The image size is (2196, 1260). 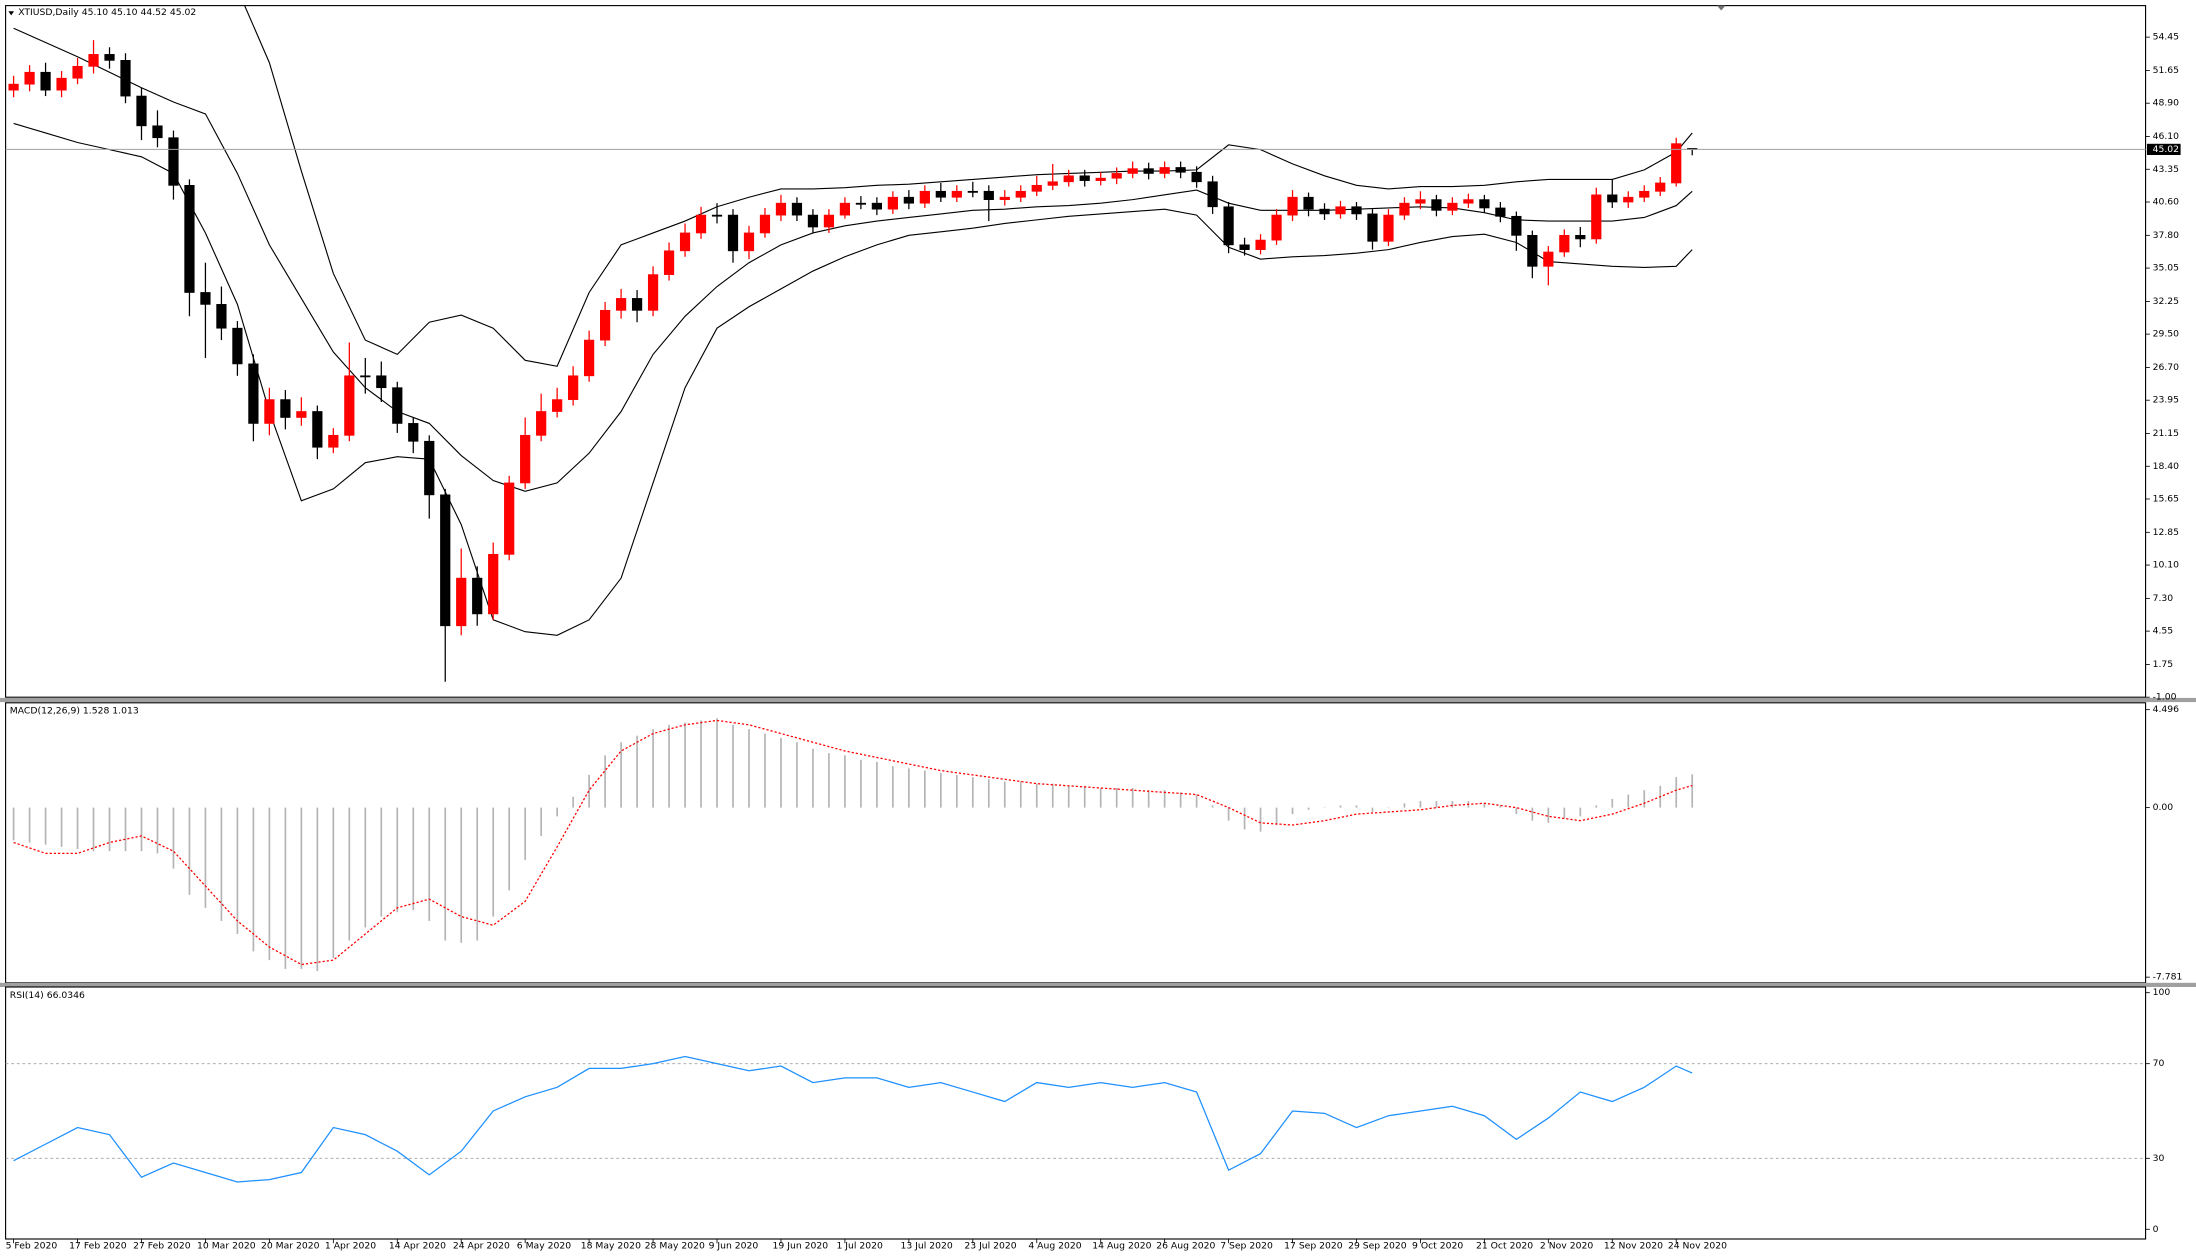 What do you see at coordinates (1098, 700) in the screenshot?
I see `panel-separator` at bounding box center [1098, 700].